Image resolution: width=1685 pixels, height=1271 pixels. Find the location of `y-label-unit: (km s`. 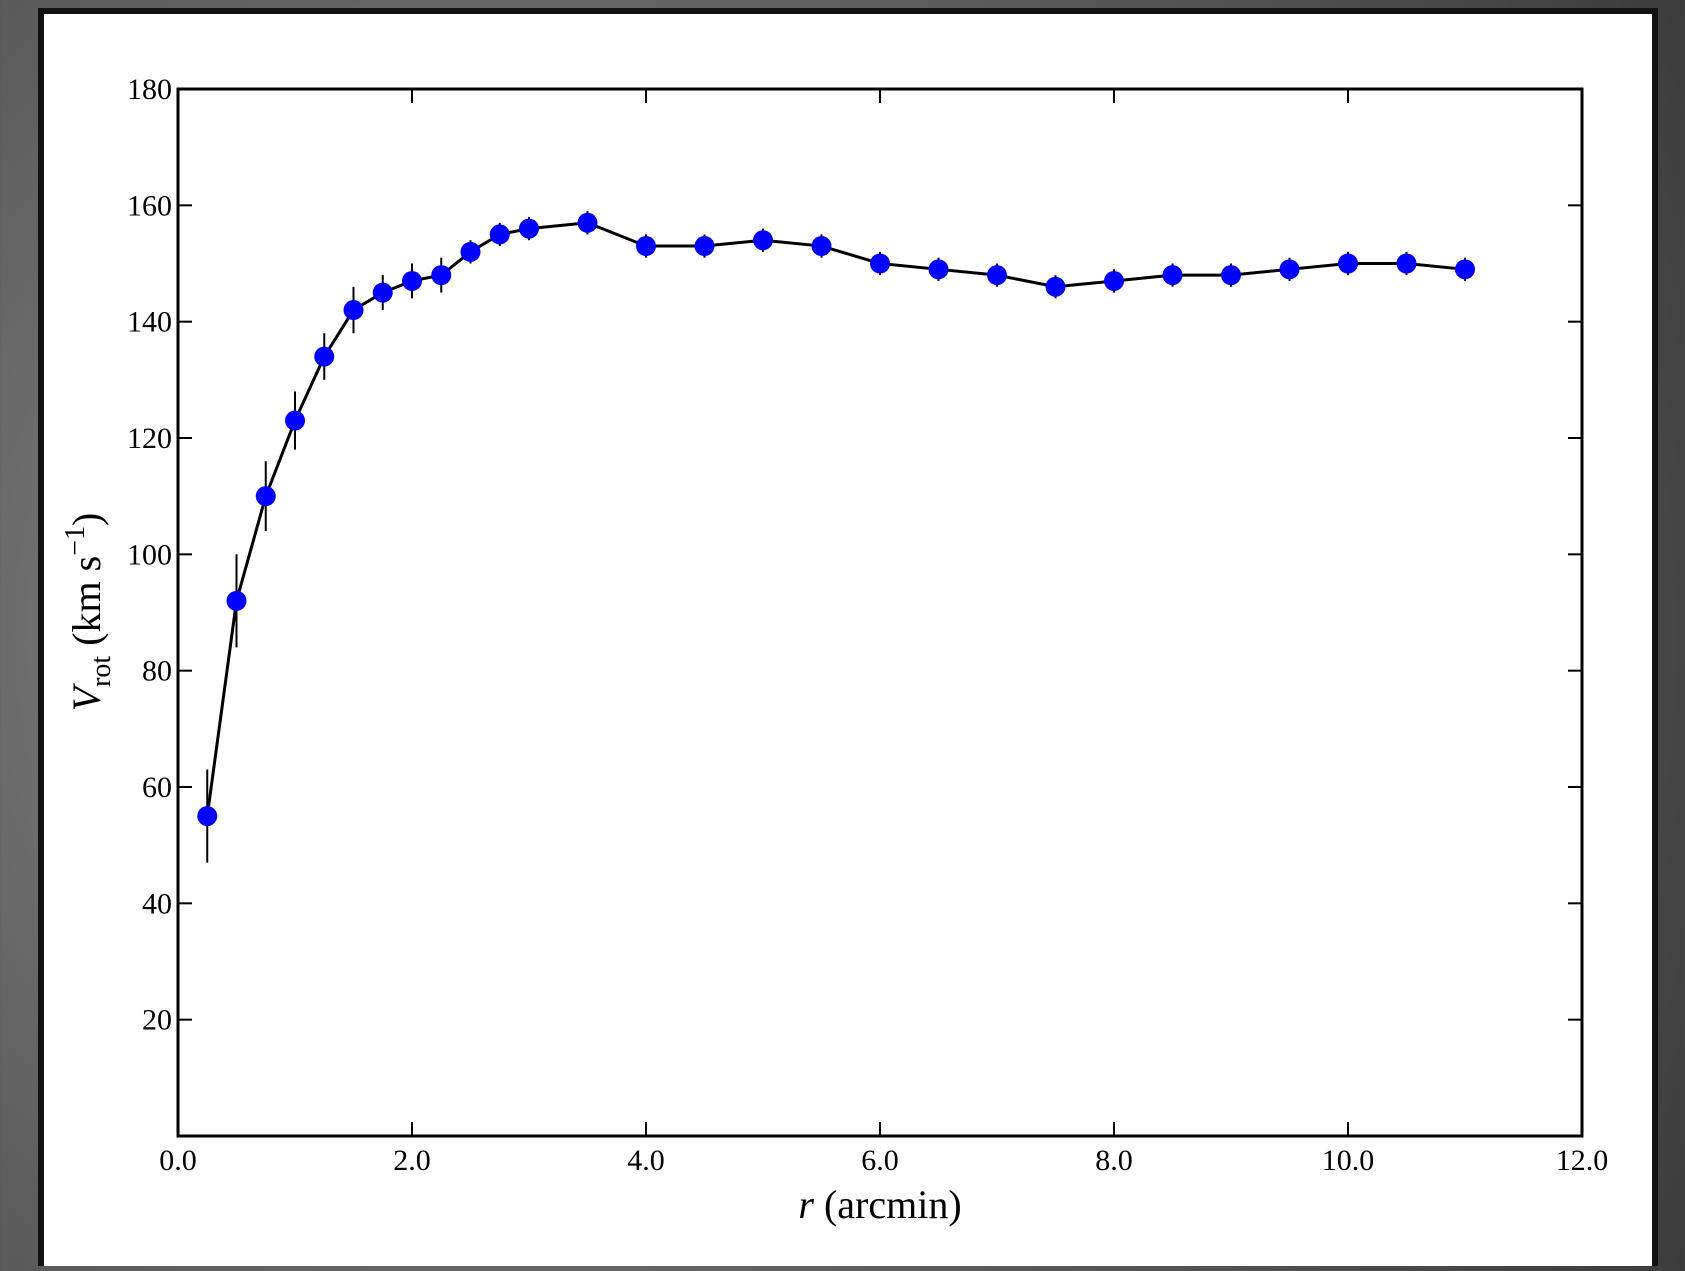

y-label-unit: (km s is located at coordinates (86, 606).